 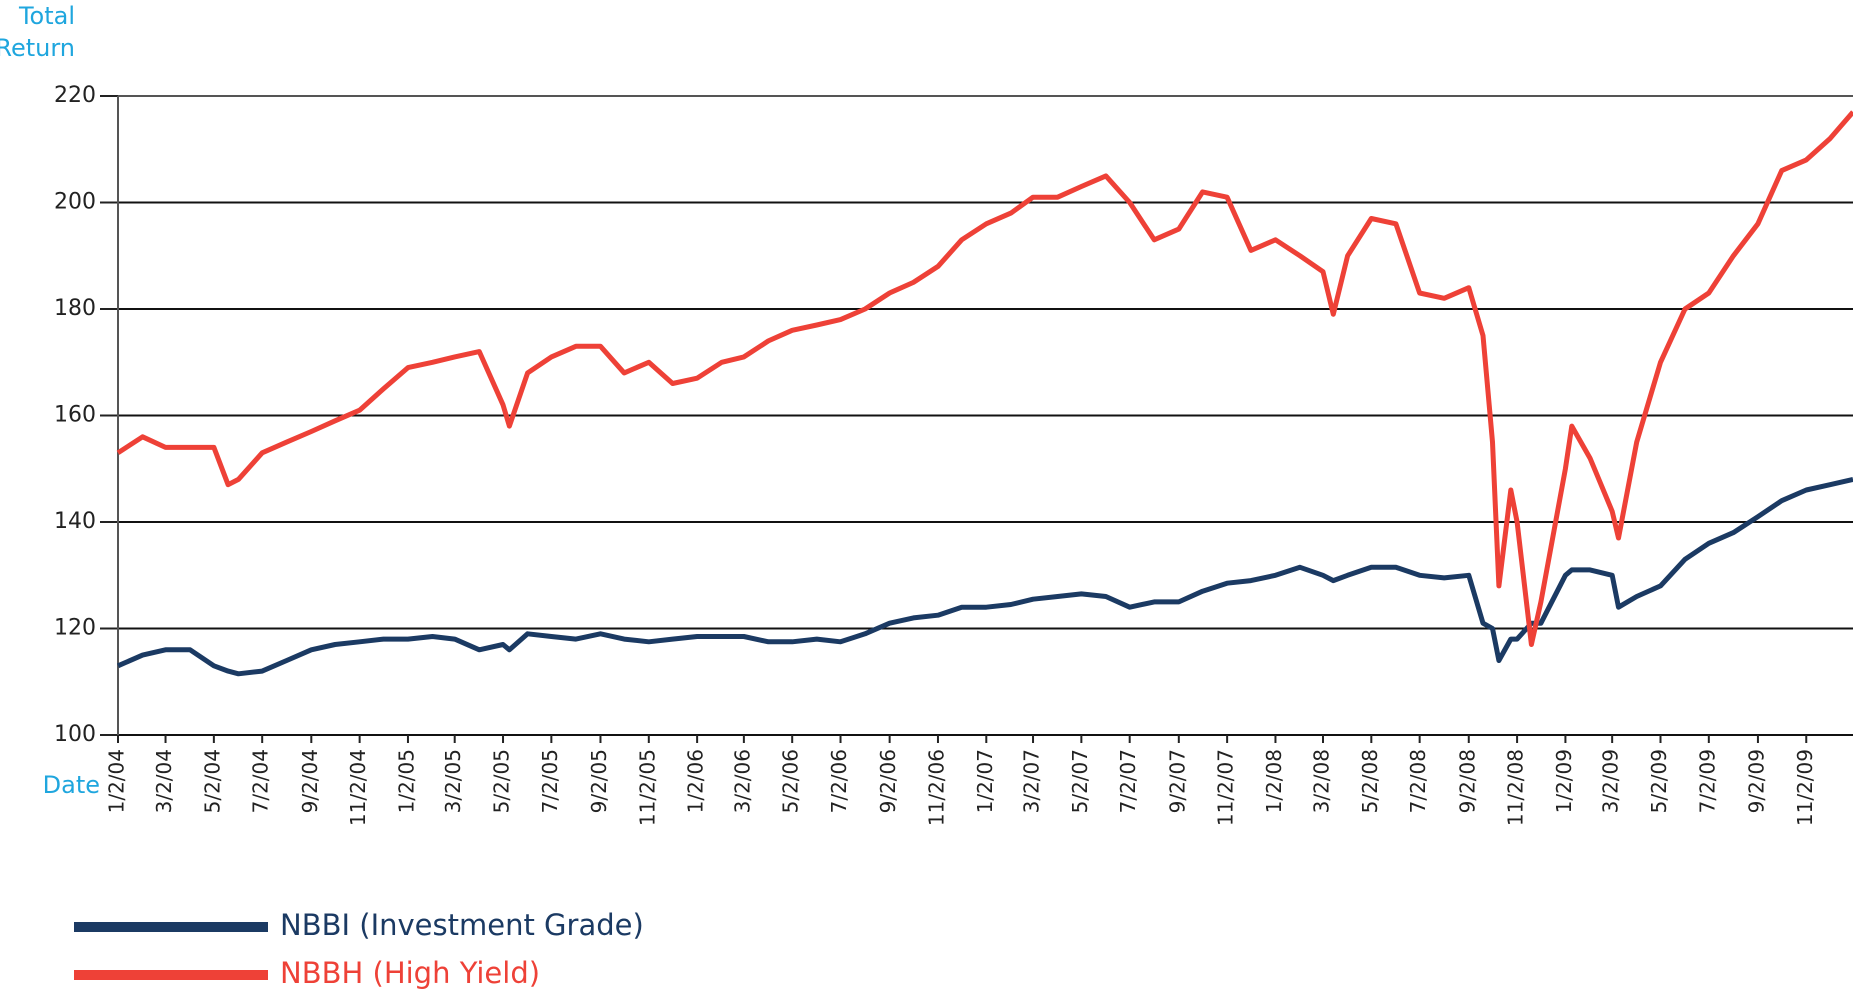 What do you see at coordinates (406, 781) in the screenshot?
I see `x-tick-label: 1/2/05` at bounding box center [406, 781].